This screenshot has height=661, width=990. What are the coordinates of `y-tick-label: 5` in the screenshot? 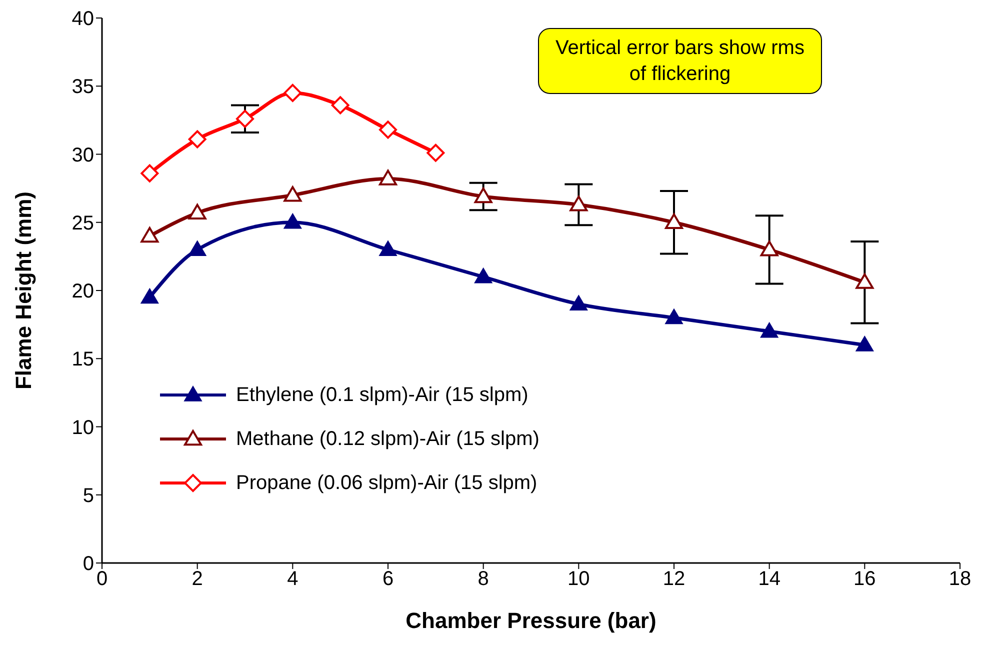 It's located at (88, 495).